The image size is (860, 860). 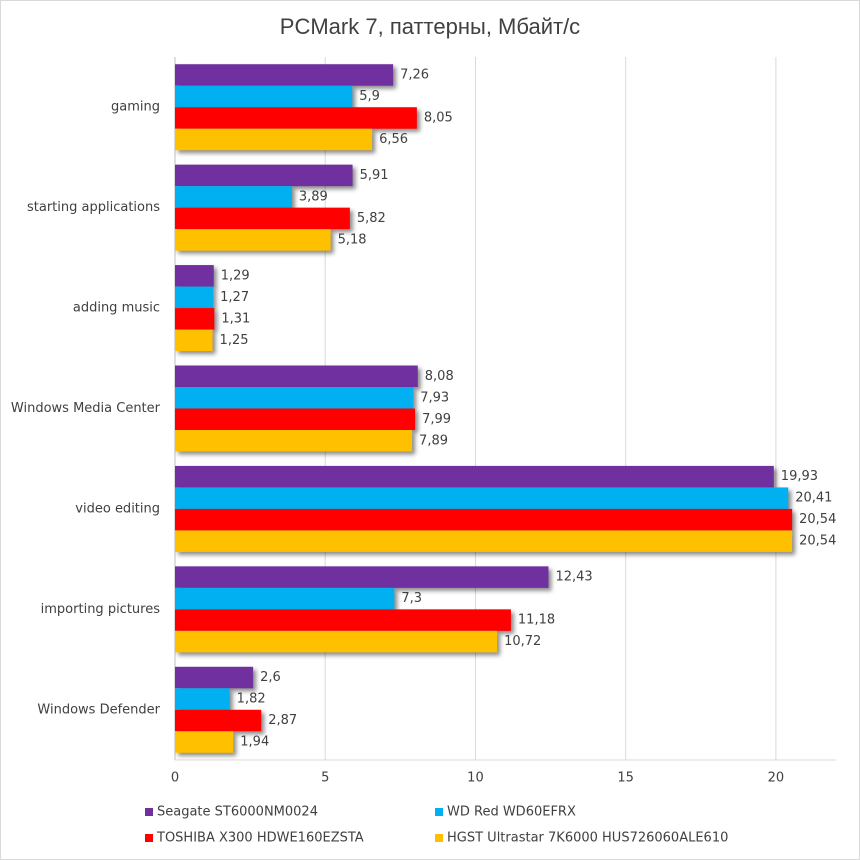 What do you see at coordinates (438, 117) in the screenshot?
I see `data-label: 8,05` at bounding box center [438, 117].